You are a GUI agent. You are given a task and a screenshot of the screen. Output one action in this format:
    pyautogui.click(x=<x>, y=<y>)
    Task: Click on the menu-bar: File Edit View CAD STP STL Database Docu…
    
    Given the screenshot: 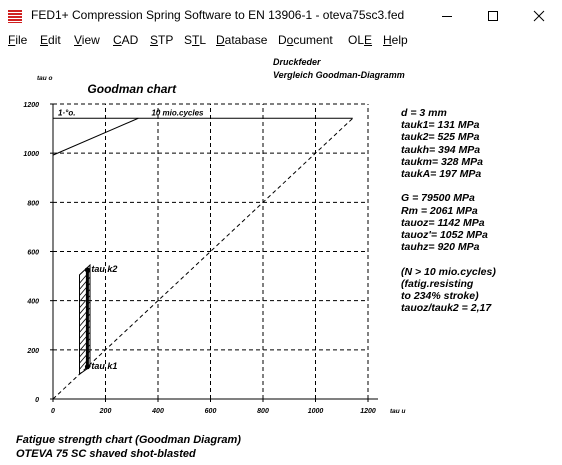 What is the action you would take?
    pyautogui.click(x=281, y=40)
    